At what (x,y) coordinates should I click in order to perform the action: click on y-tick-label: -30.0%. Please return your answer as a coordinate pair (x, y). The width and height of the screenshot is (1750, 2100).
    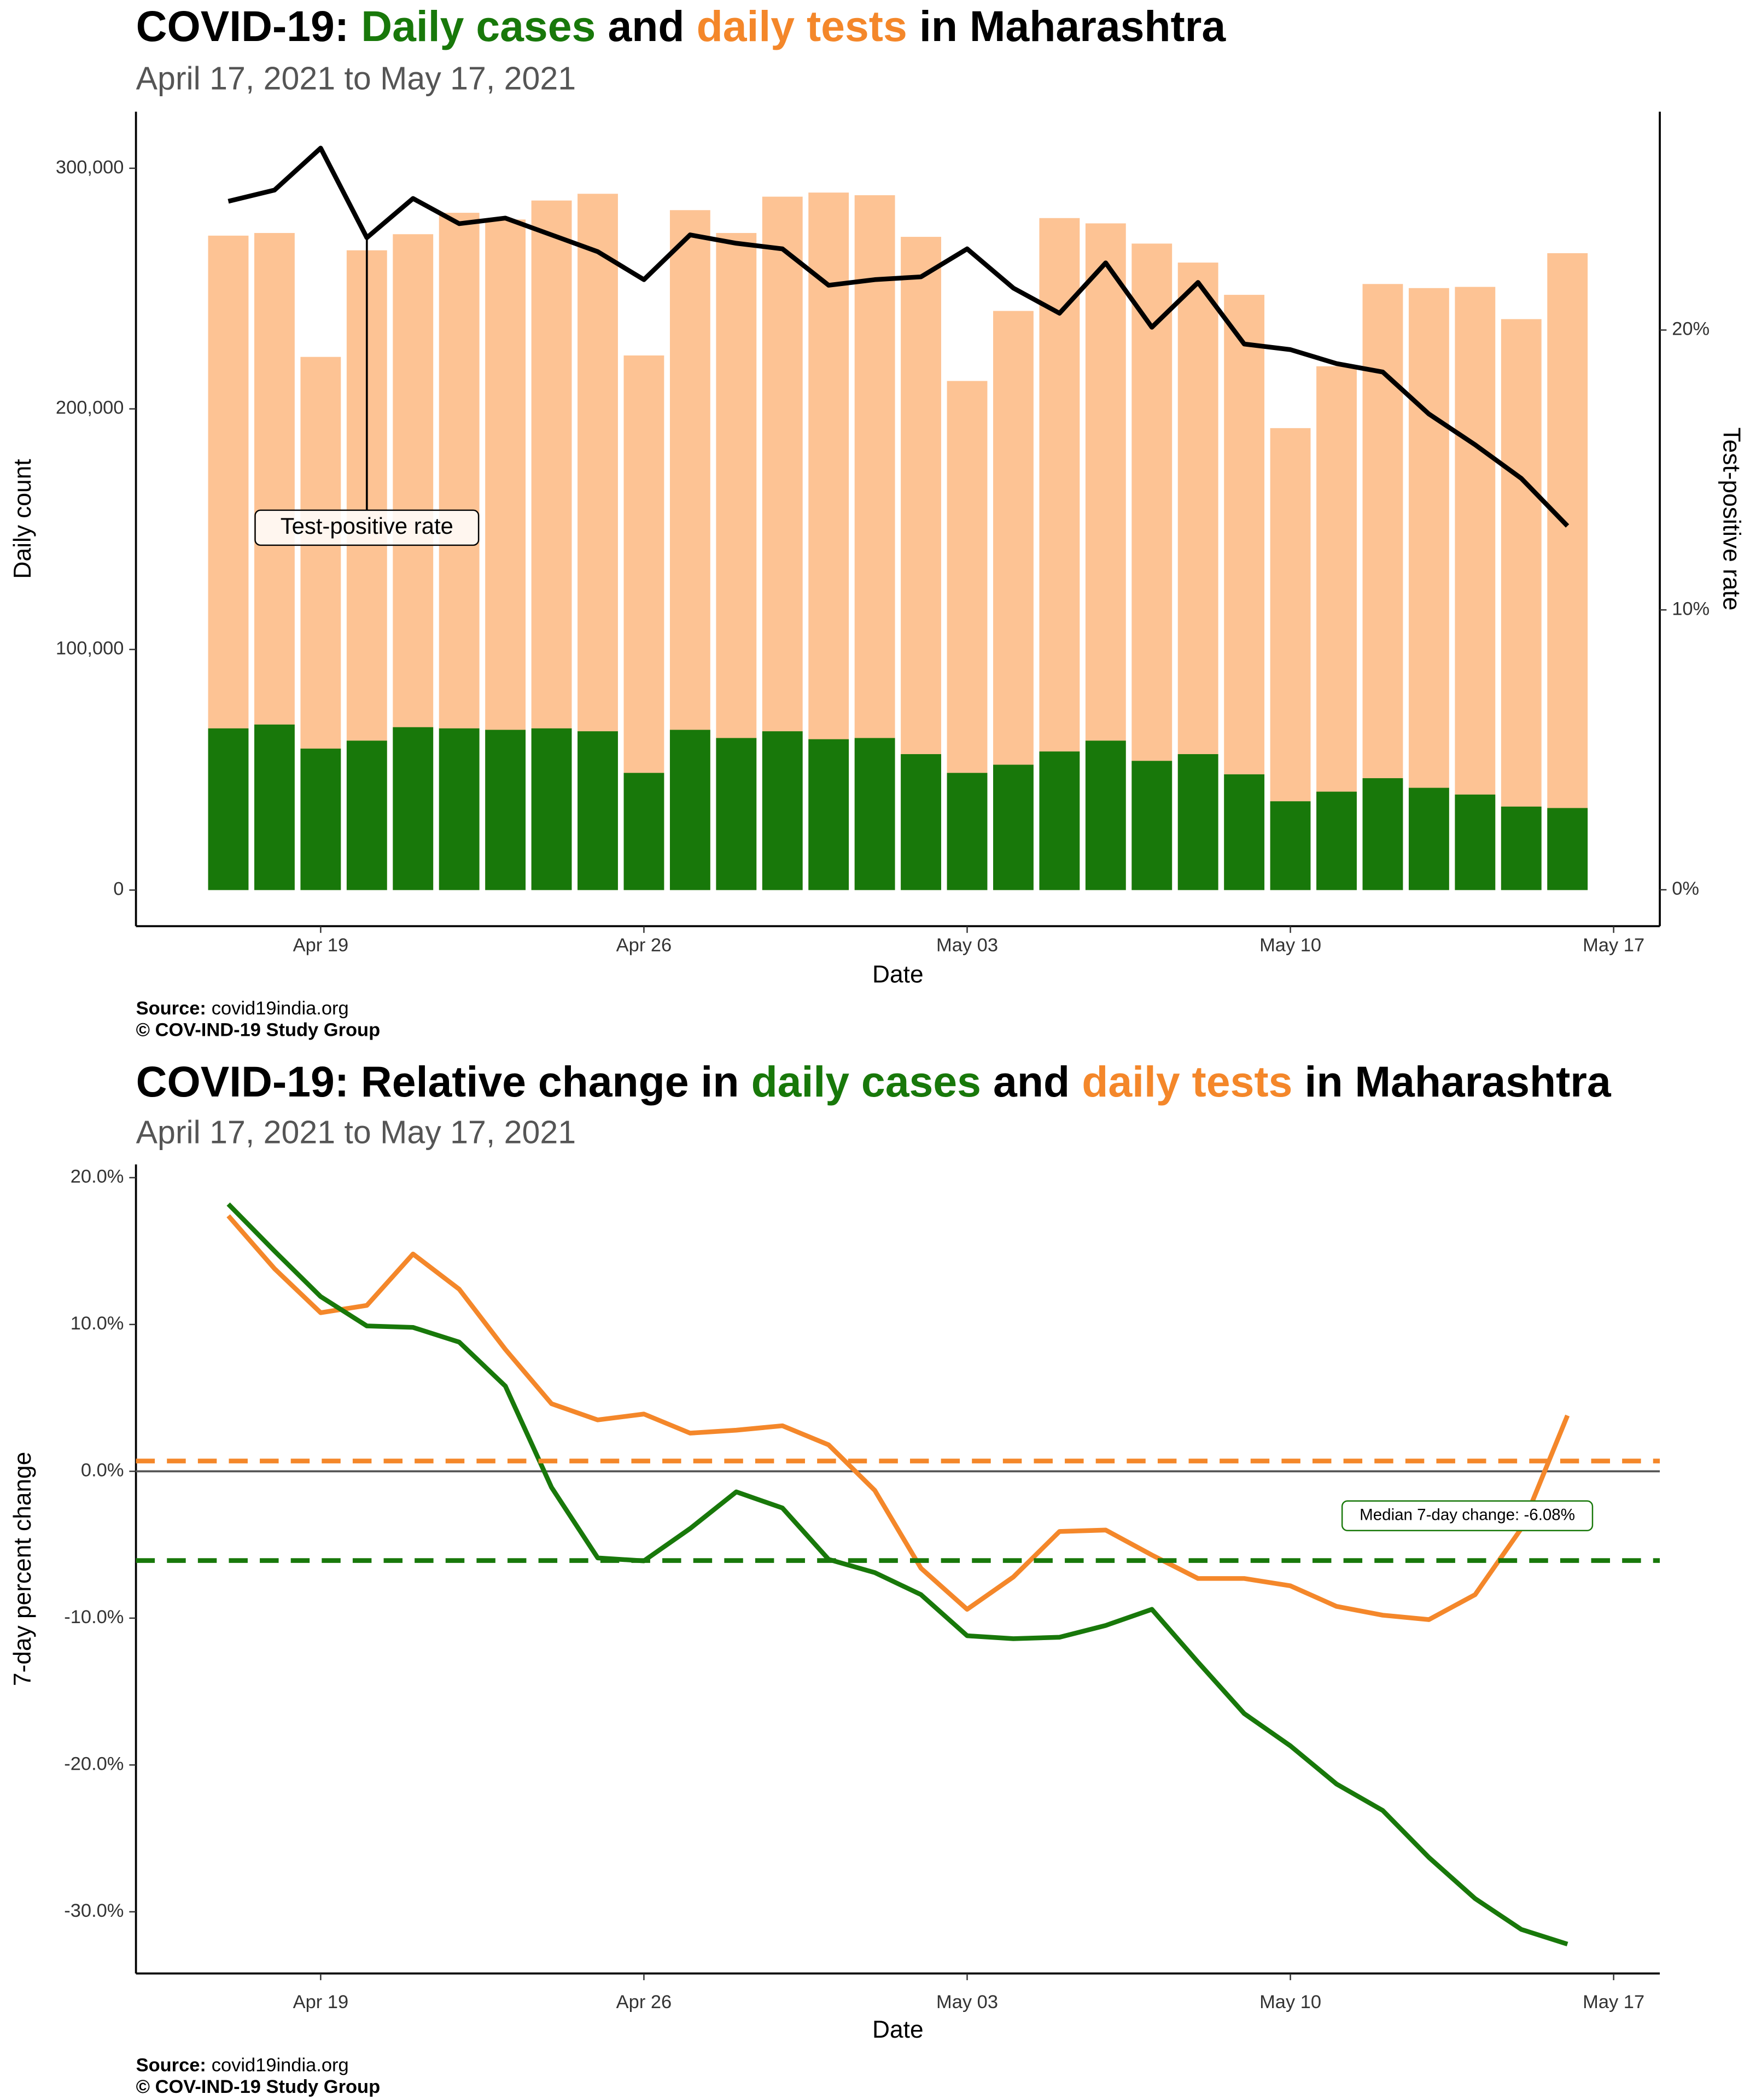
    Looking at the image, I should click on (94, 1910).